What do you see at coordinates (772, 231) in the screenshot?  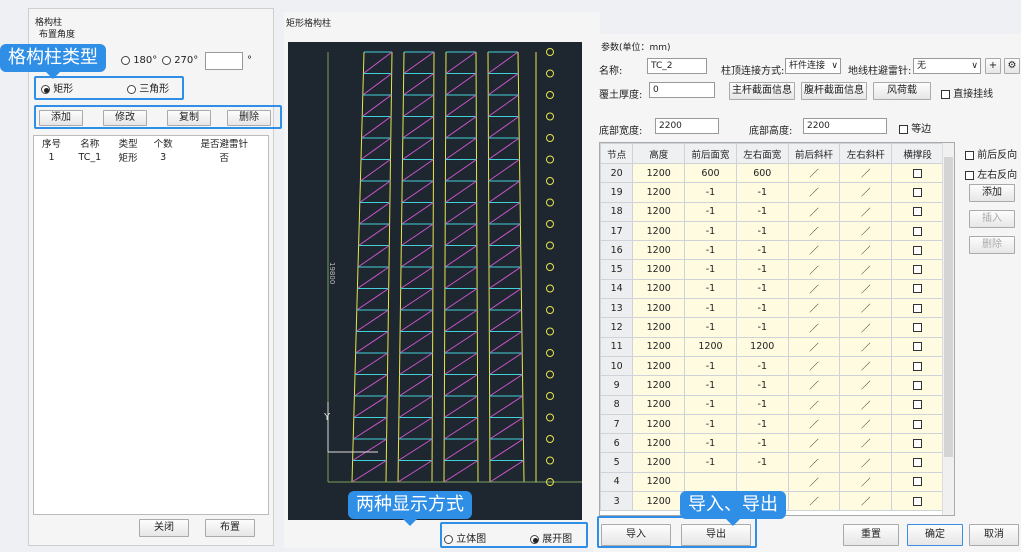 I see `table-row: 17 1200 -1 -1 ／／` at bounding box center [772, 231].